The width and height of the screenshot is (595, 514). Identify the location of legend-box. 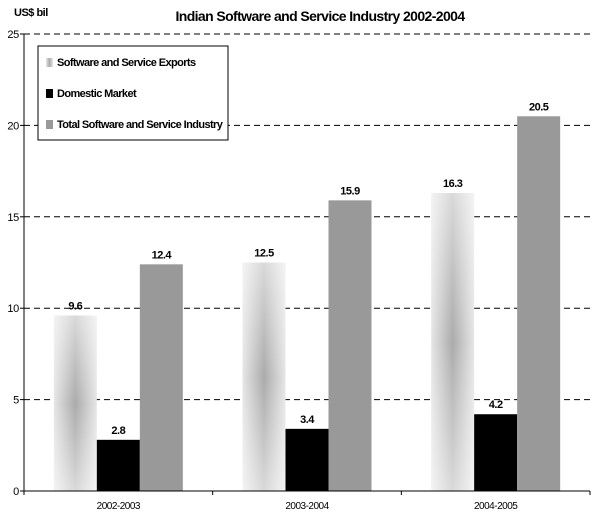
(133, 93).